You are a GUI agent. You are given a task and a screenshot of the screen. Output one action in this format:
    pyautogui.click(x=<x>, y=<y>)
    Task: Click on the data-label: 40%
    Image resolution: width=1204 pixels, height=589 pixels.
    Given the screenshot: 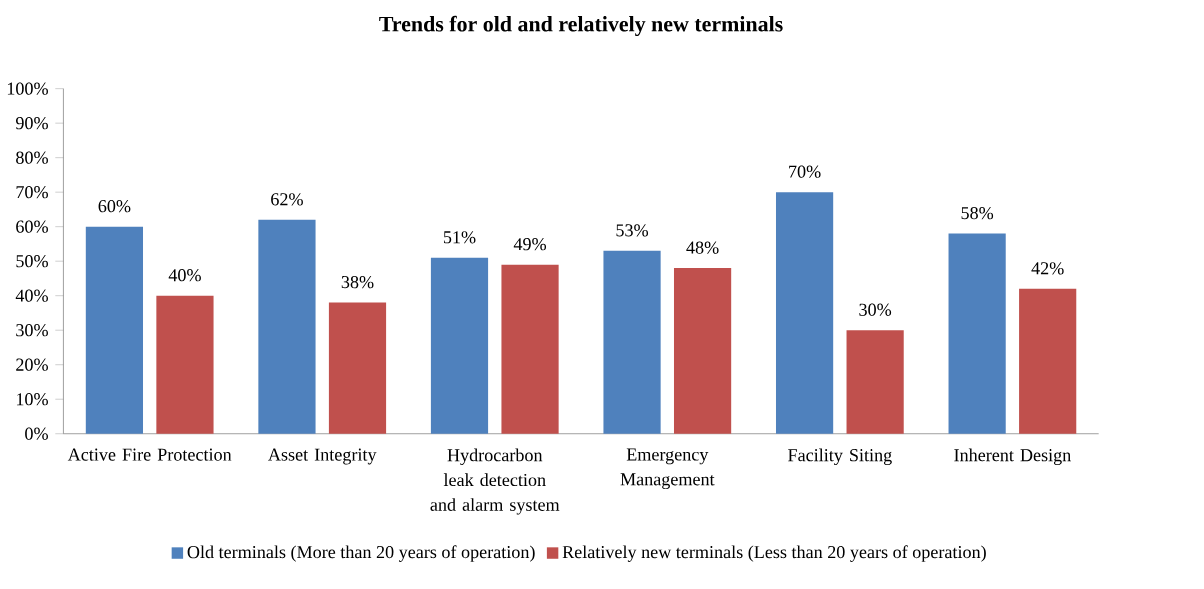 What is the action you would take?
    pyautogui.click(x=184, y=275)
    